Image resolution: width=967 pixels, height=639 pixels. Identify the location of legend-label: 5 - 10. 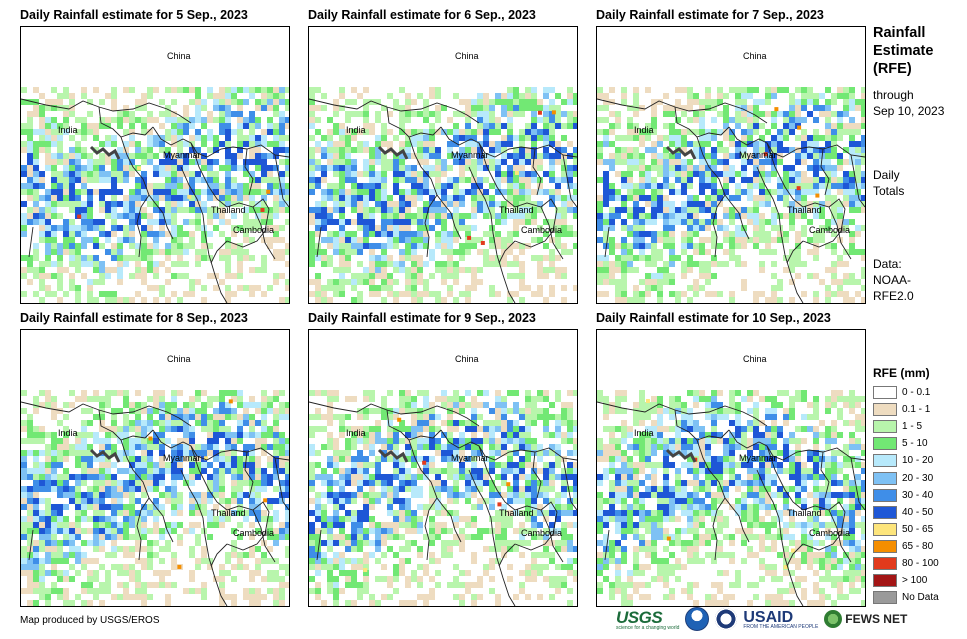
(915, 444).